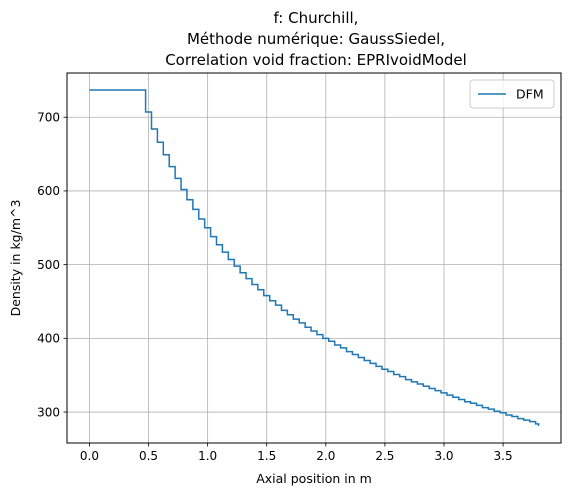  I want to click on x-tick-label: 2.5, so click(384, 456).